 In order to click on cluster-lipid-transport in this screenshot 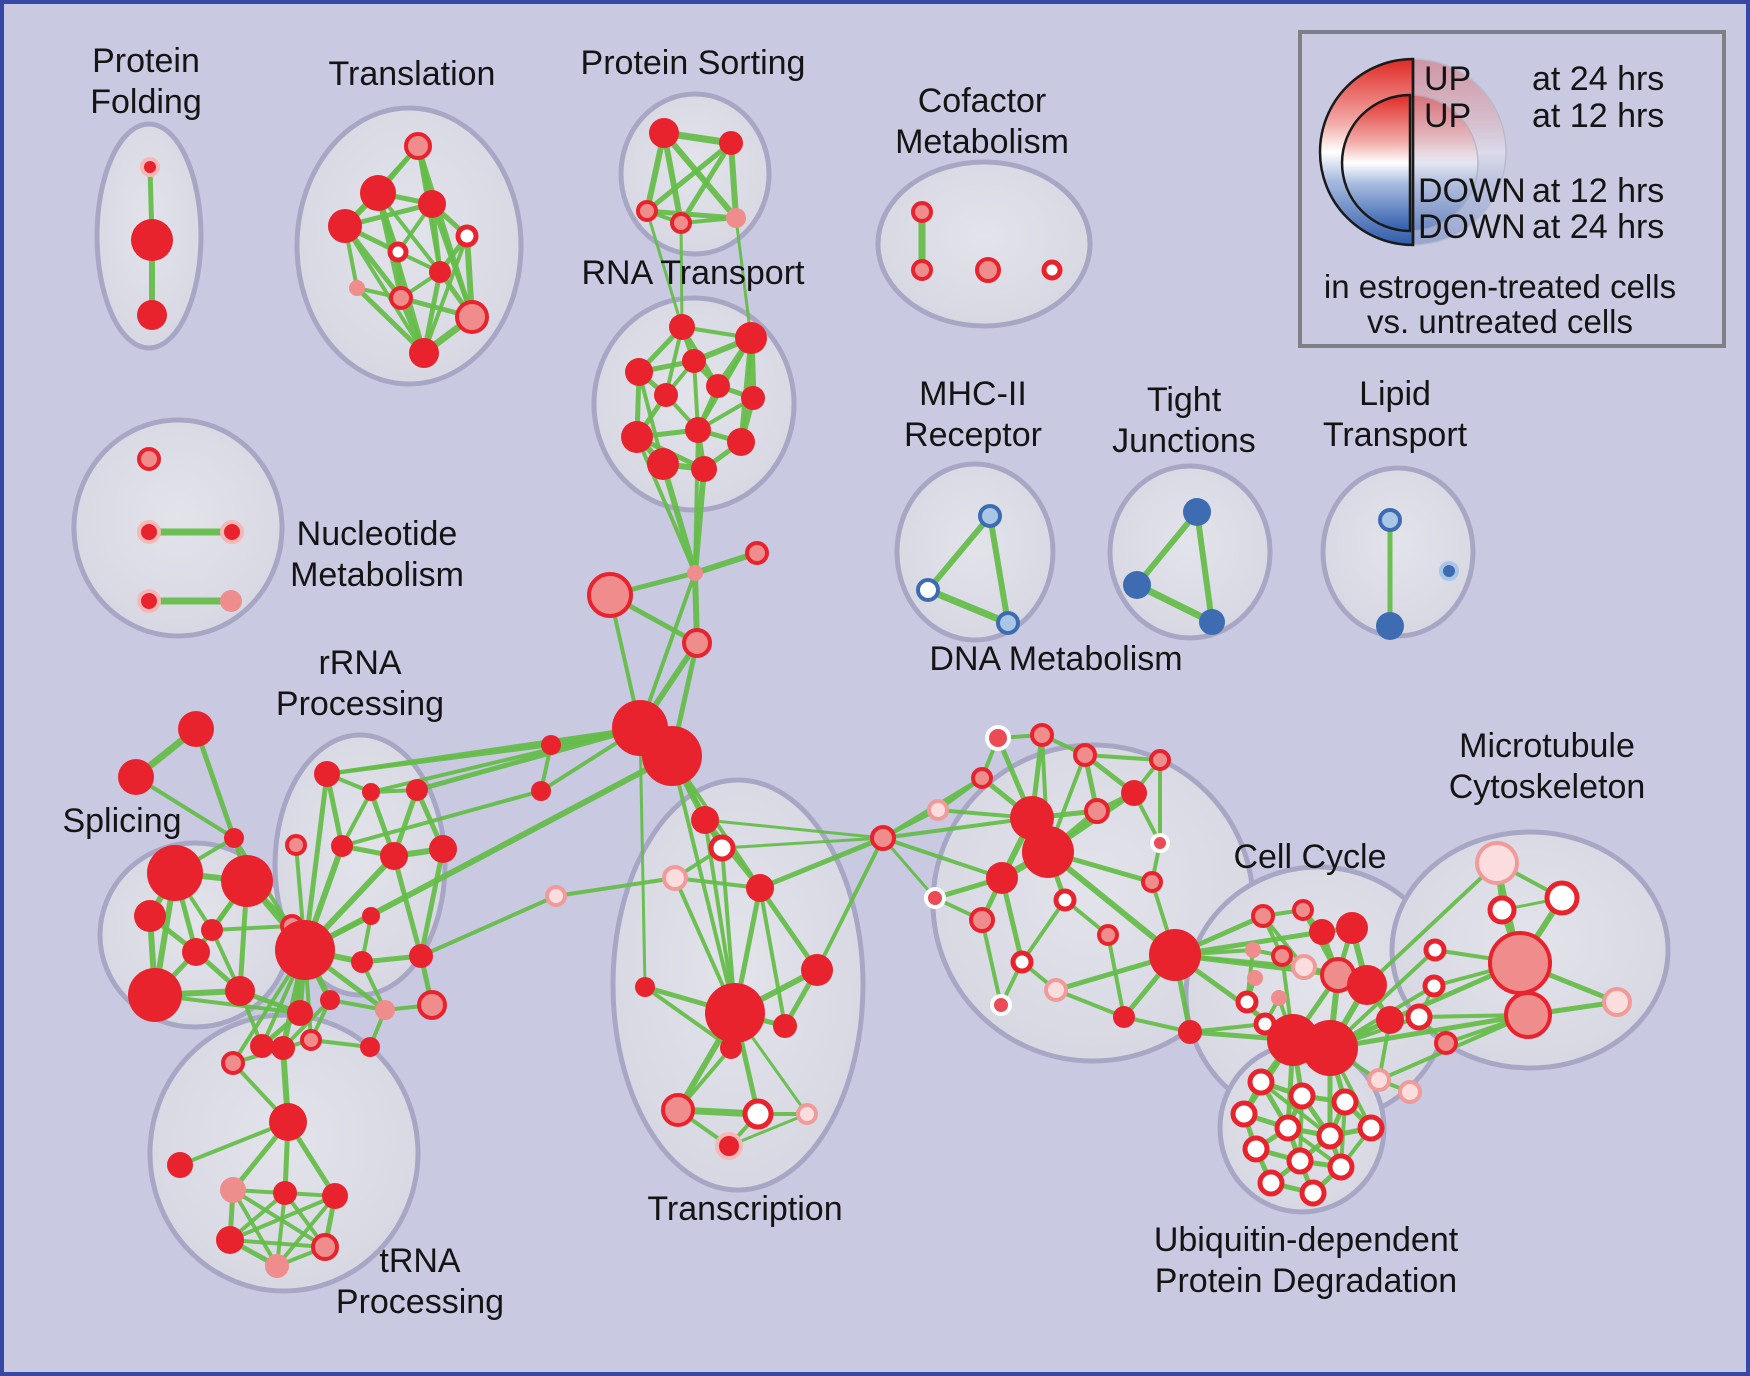, I will do `click(1398, 552)`.